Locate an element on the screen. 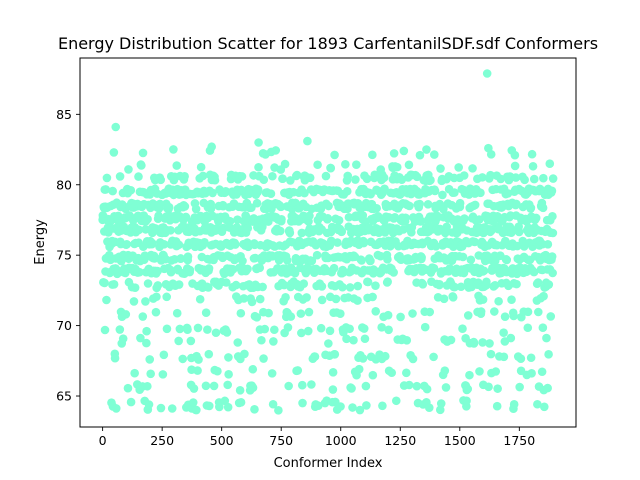 Image resolution: width=640 pixels, height=480 pixels. x-tick-label: 1000 is located at coordinates (341, 440).